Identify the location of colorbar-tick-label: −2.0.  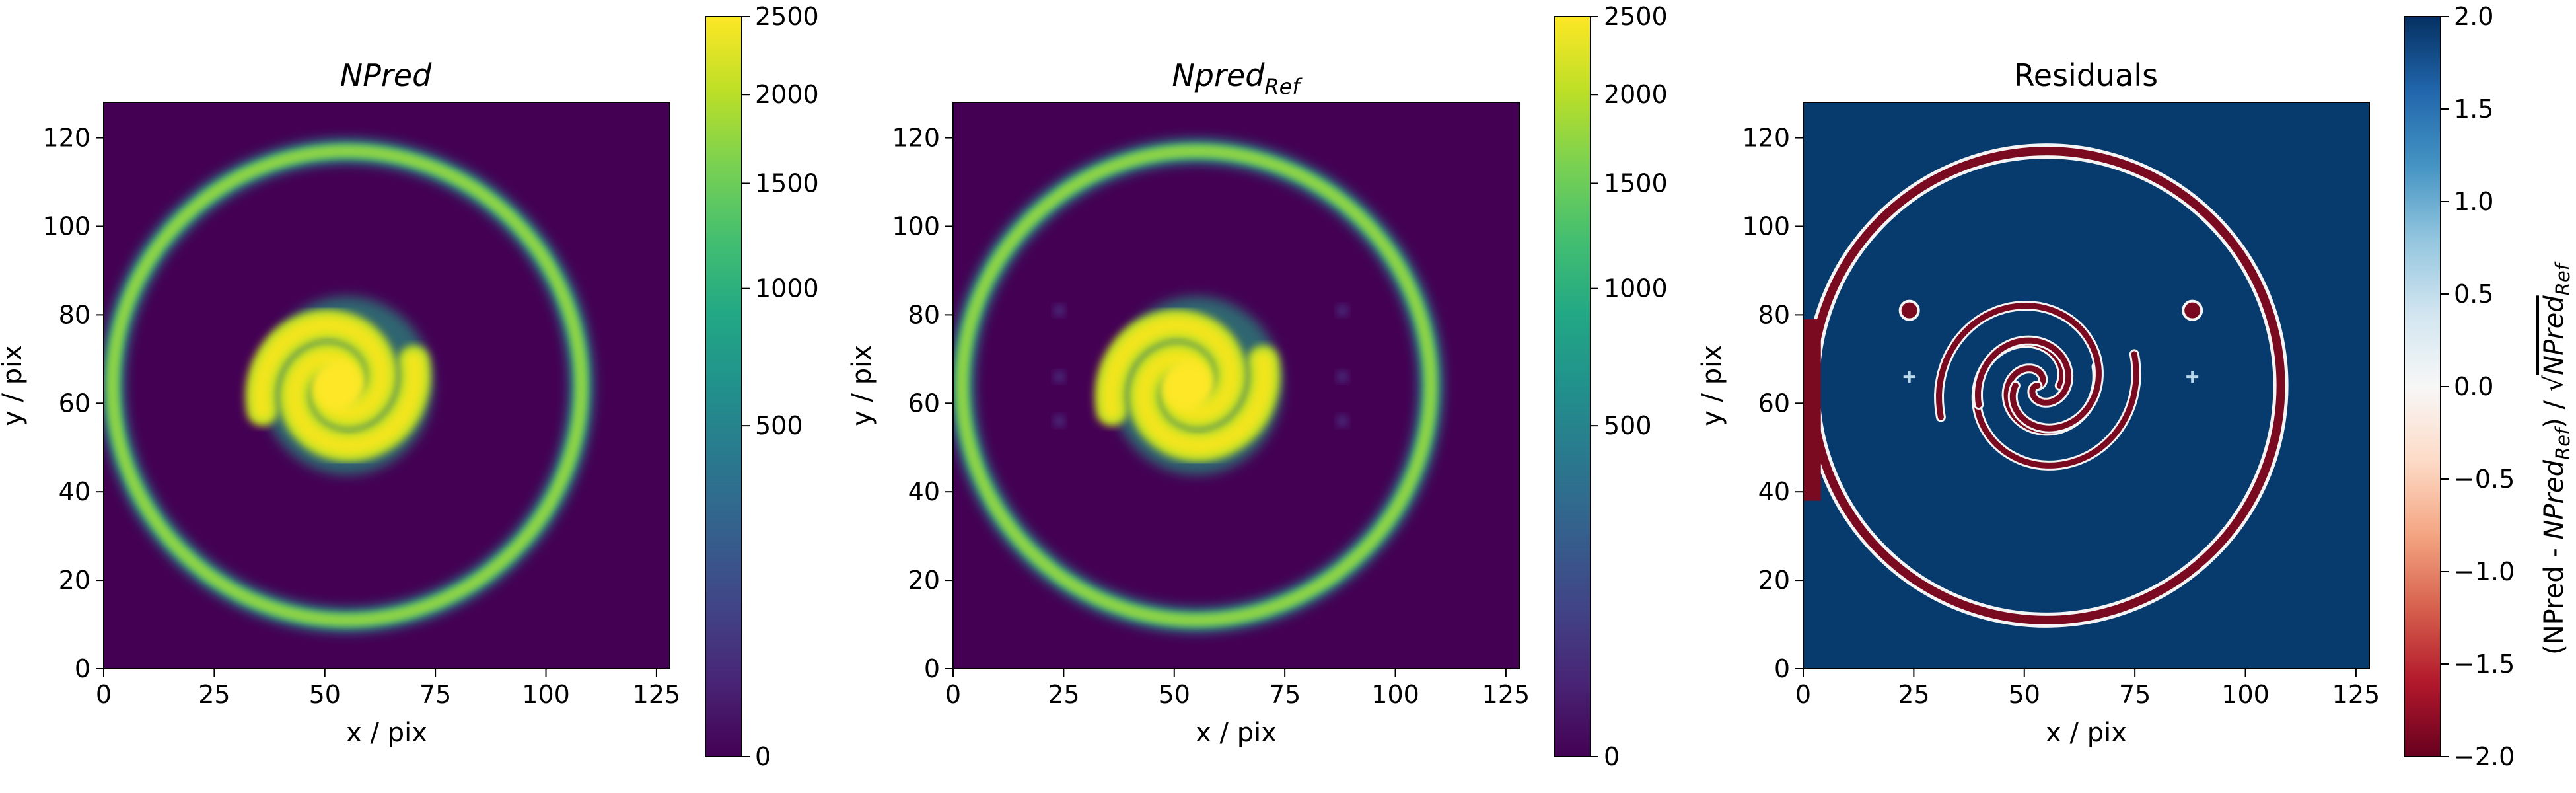
(2485, 757).